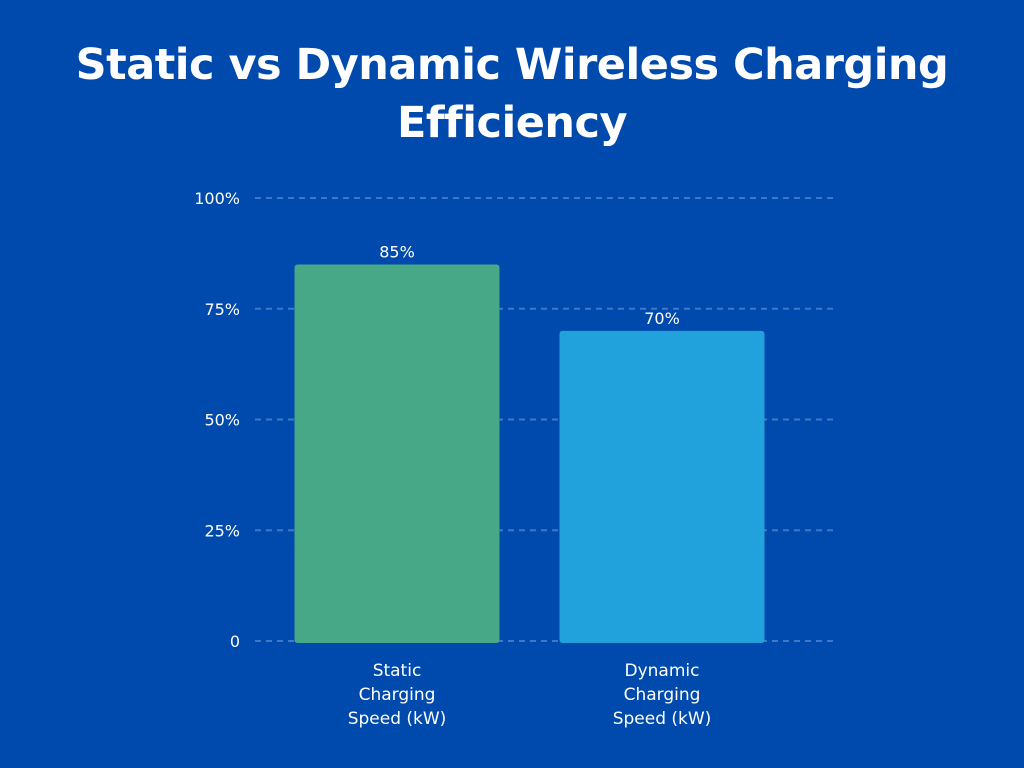 This screenshot has height=768, width=1024. What do you see at coordinates (222, 420) in the screenshot?
I see `y-tick-label: 50%` at bounding box center [222, 420].